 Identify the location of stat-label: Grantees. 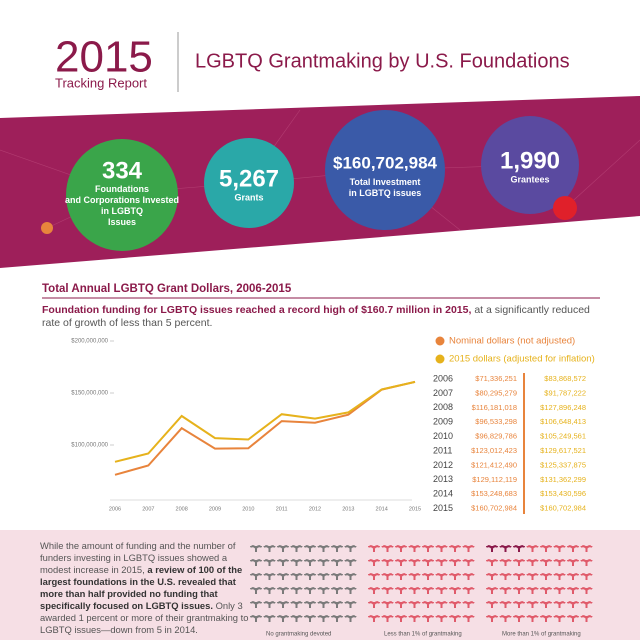
(529, 179).